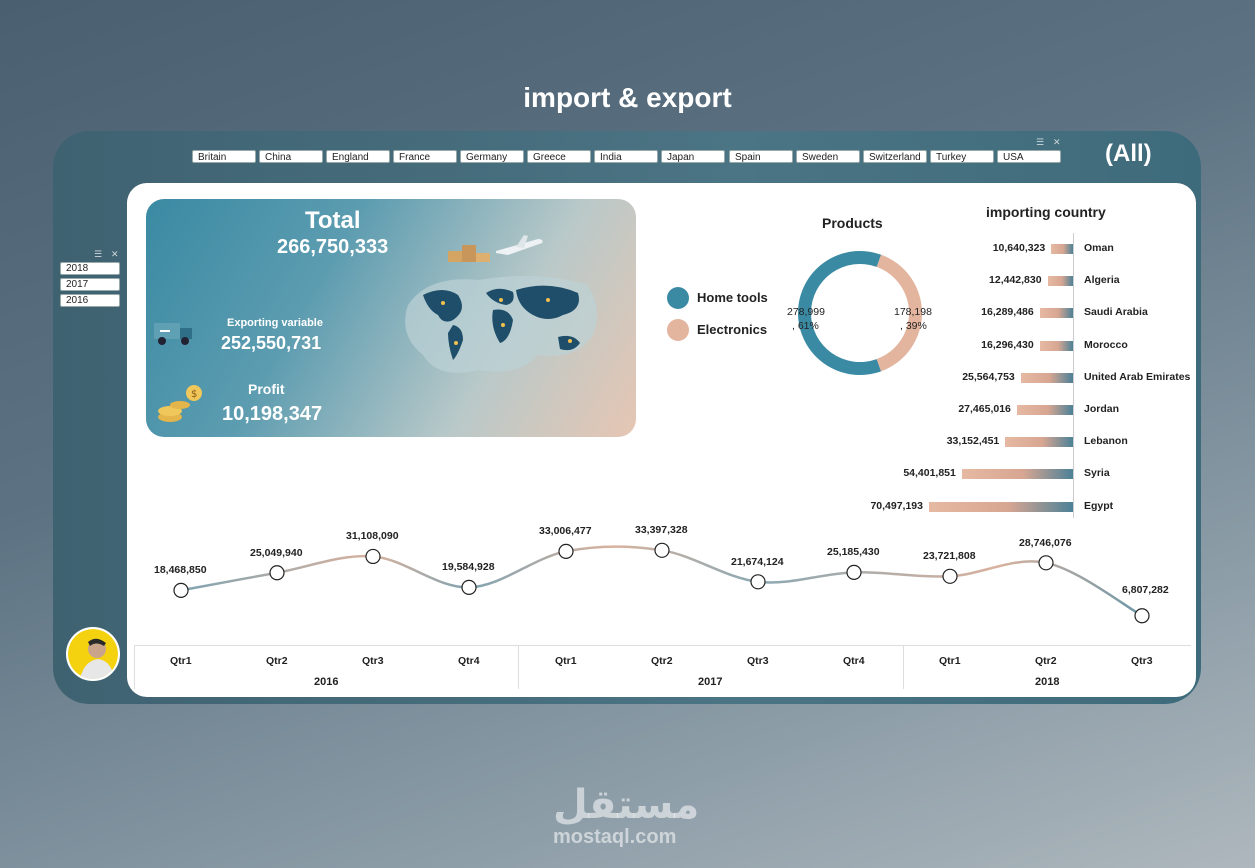 The image size is (1255, 868). I want to click on profit-value: 10,198,347, so click(272, 414).